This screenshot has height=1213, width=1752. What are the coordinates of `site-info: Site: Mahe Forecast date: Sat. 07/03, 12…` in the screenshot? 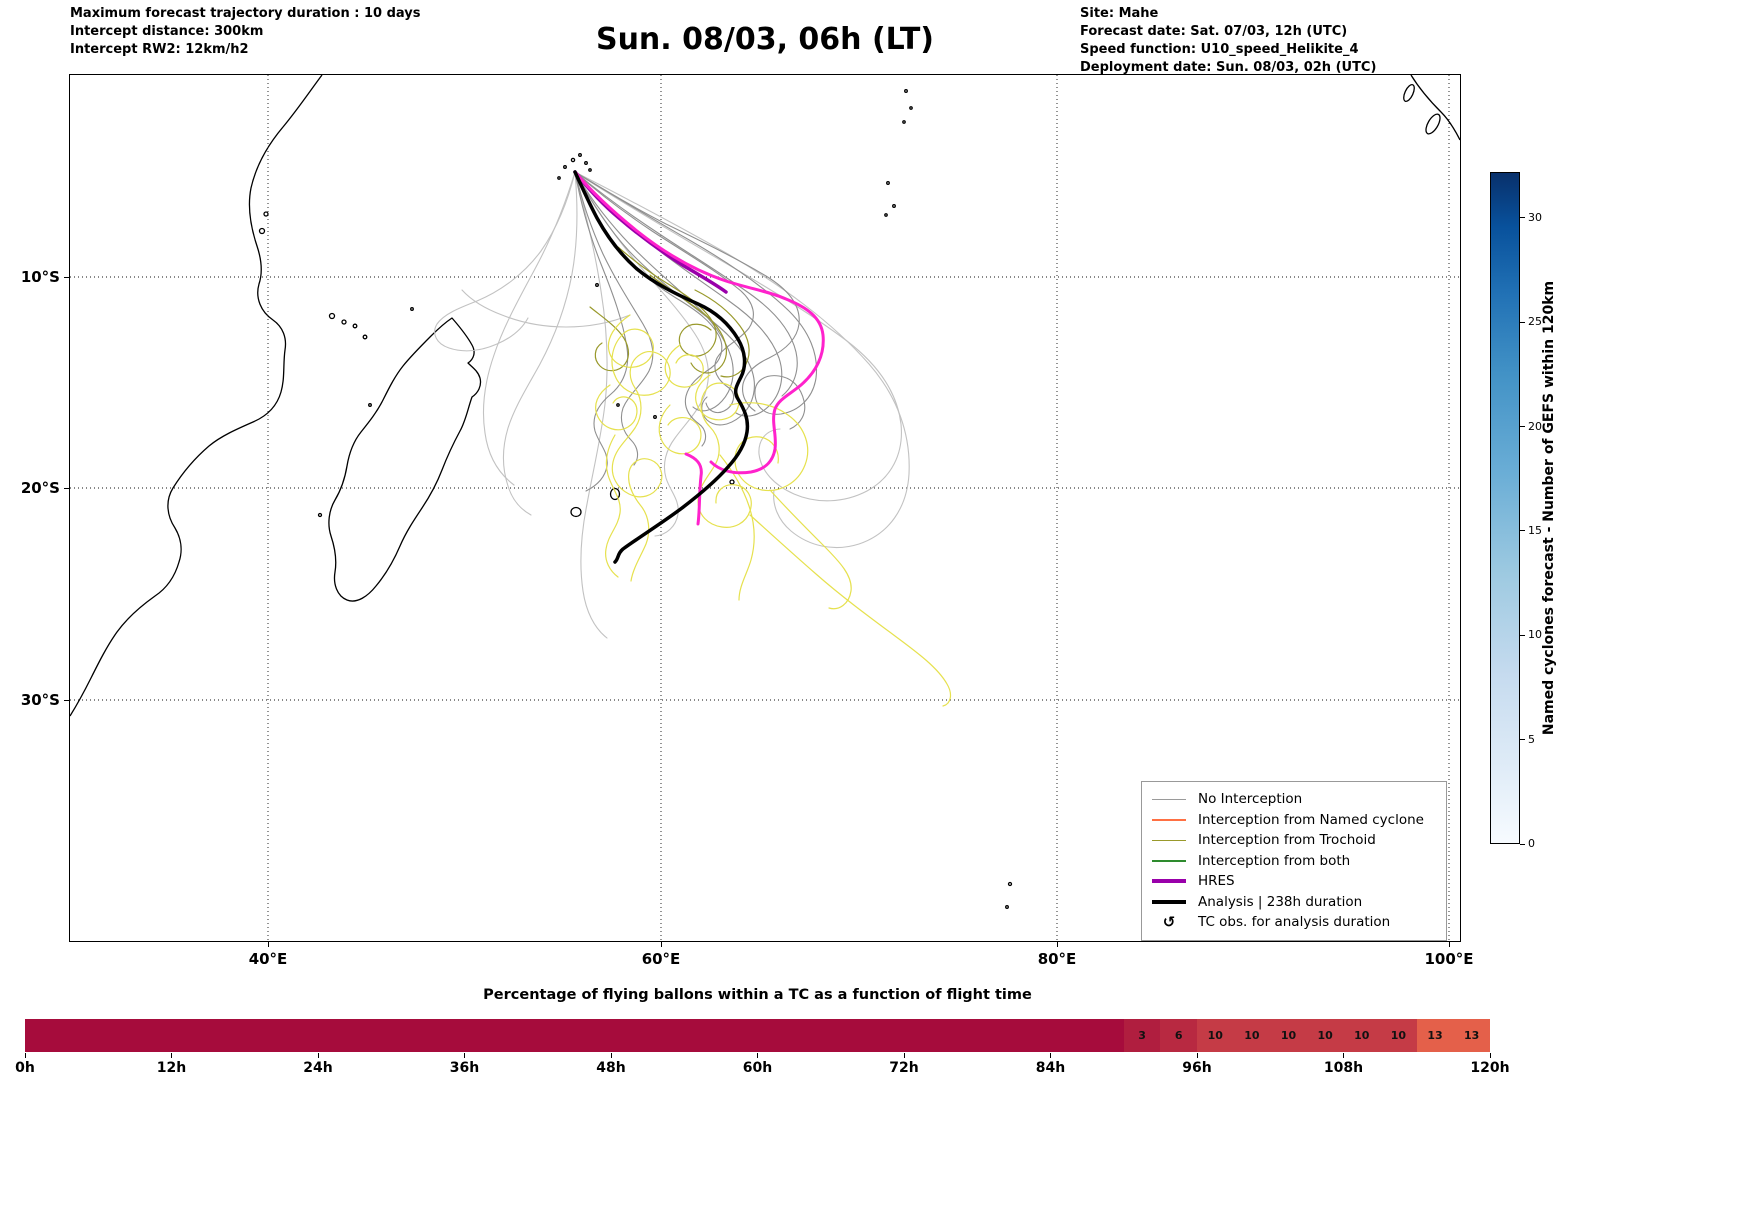 It's located at (1228, 41).